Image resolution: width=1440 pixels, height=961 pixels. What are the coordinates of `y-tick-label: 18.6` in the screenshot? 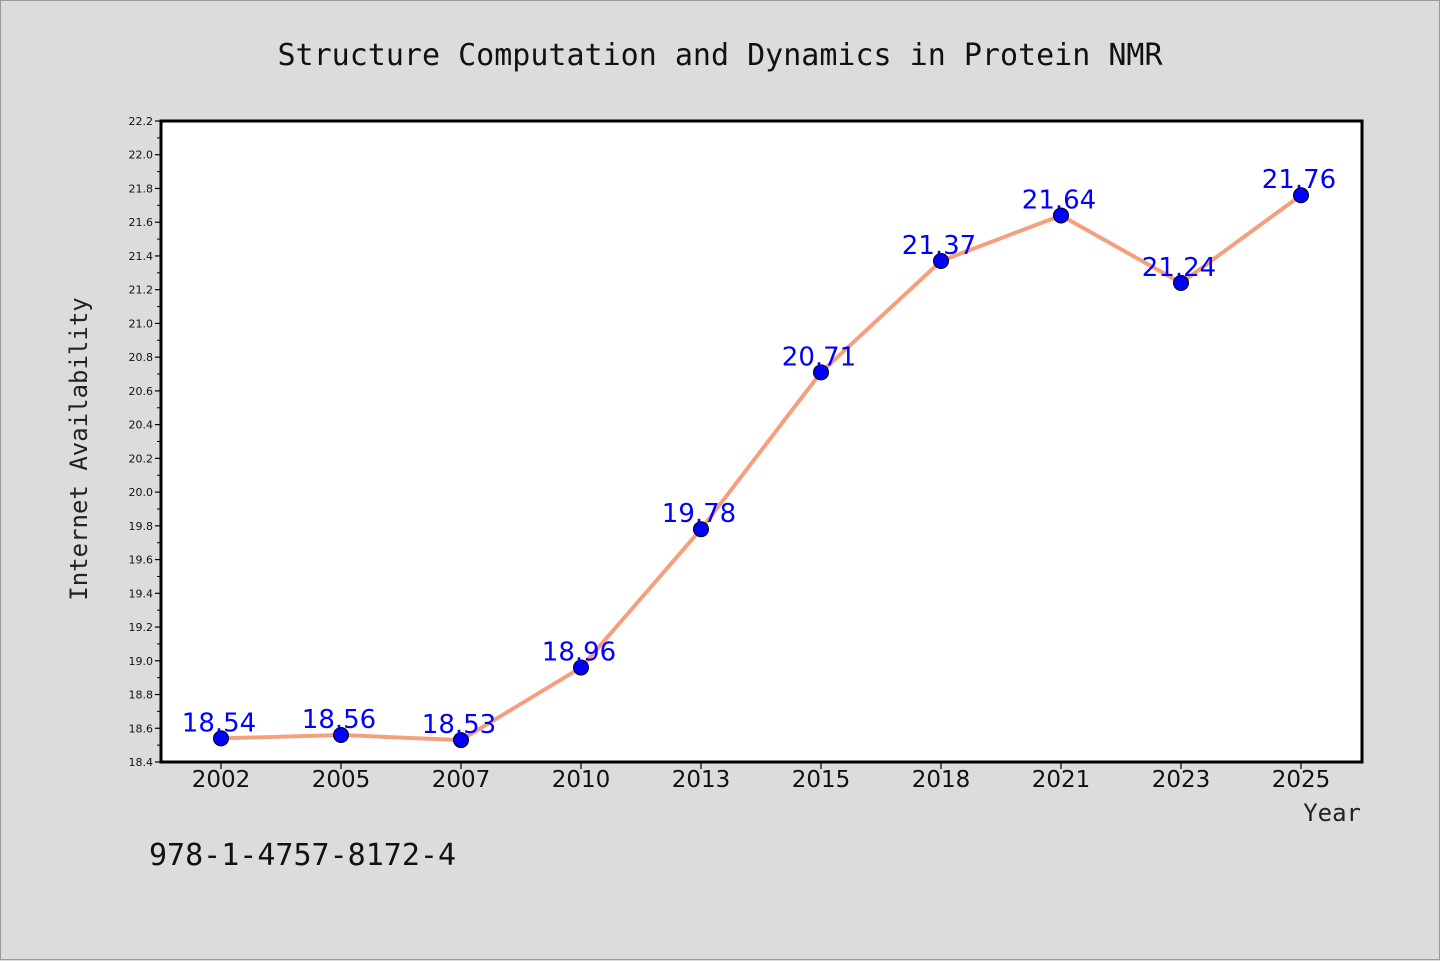 It's located at (141, 728).